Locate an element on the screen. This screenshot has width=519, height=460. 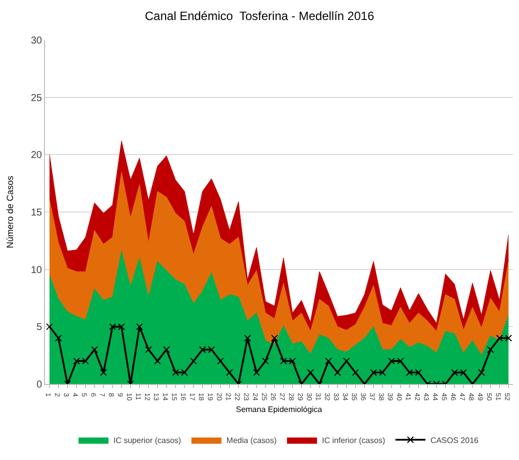
y-tick-label: 0 is located at coordinates (39, 385).